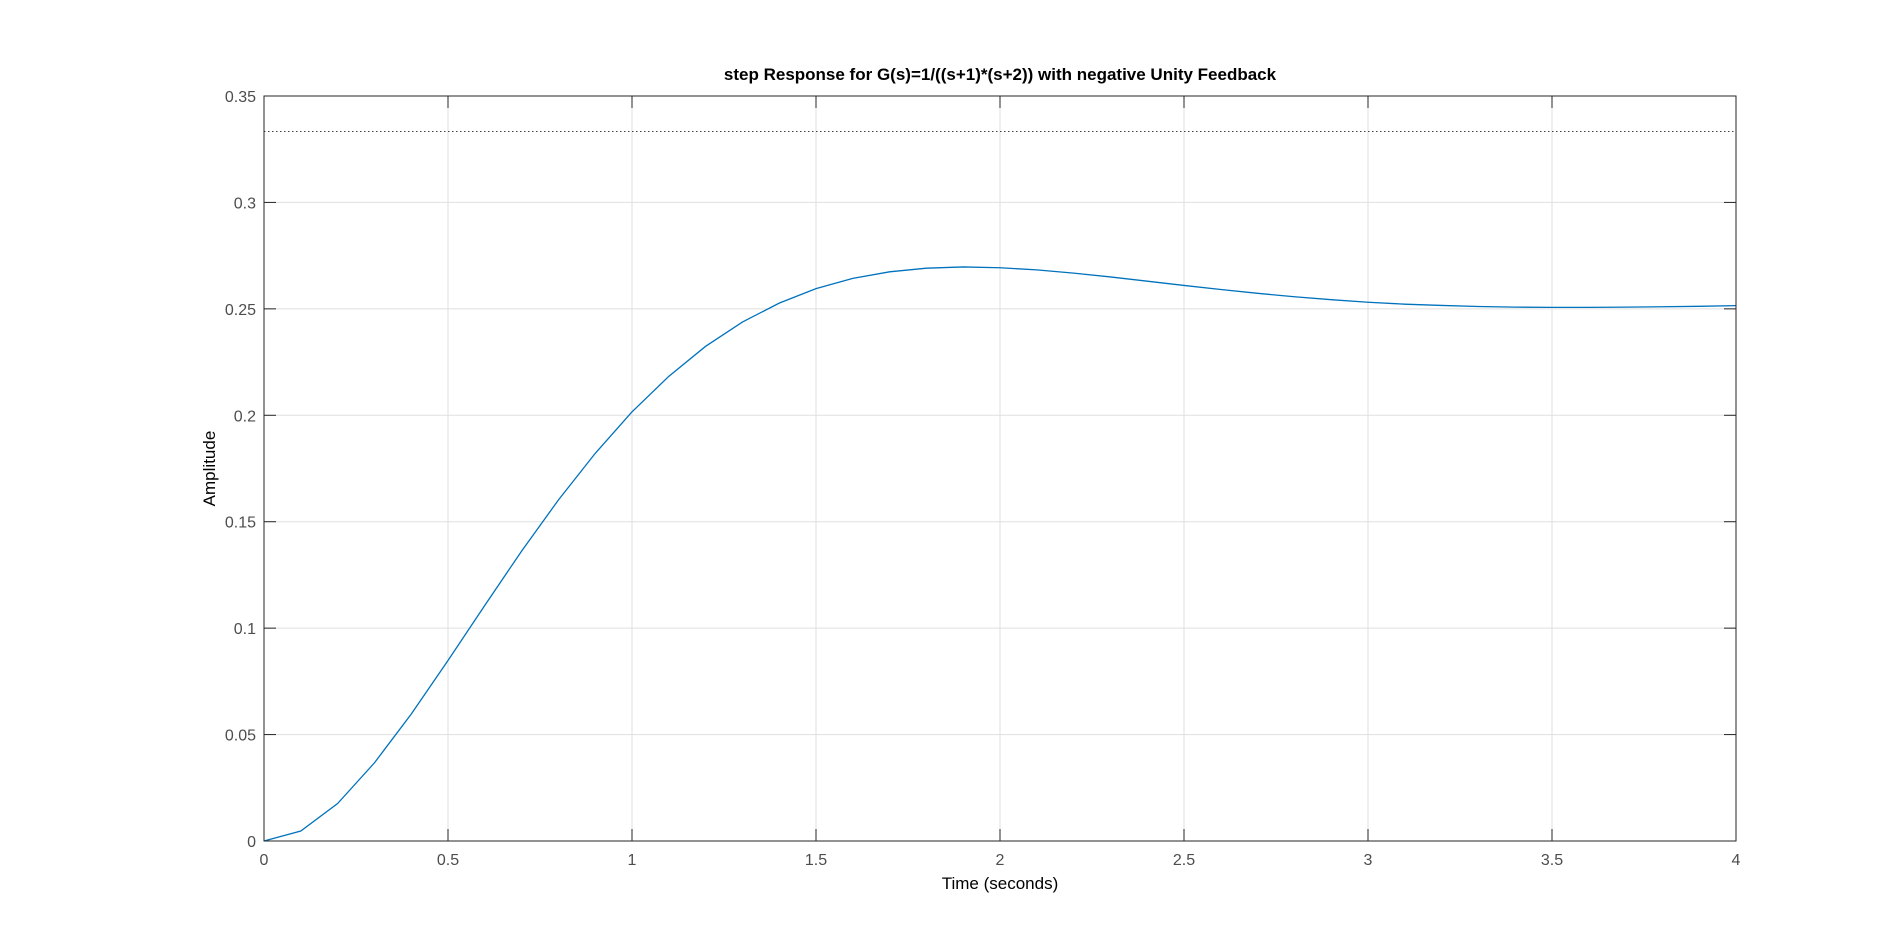 This screenshot has width=1902, height=937. What do you see at coordinates (264, 860) in the screenshot?
I see `x-tick-label: 0` at bounding box center [264, 860].